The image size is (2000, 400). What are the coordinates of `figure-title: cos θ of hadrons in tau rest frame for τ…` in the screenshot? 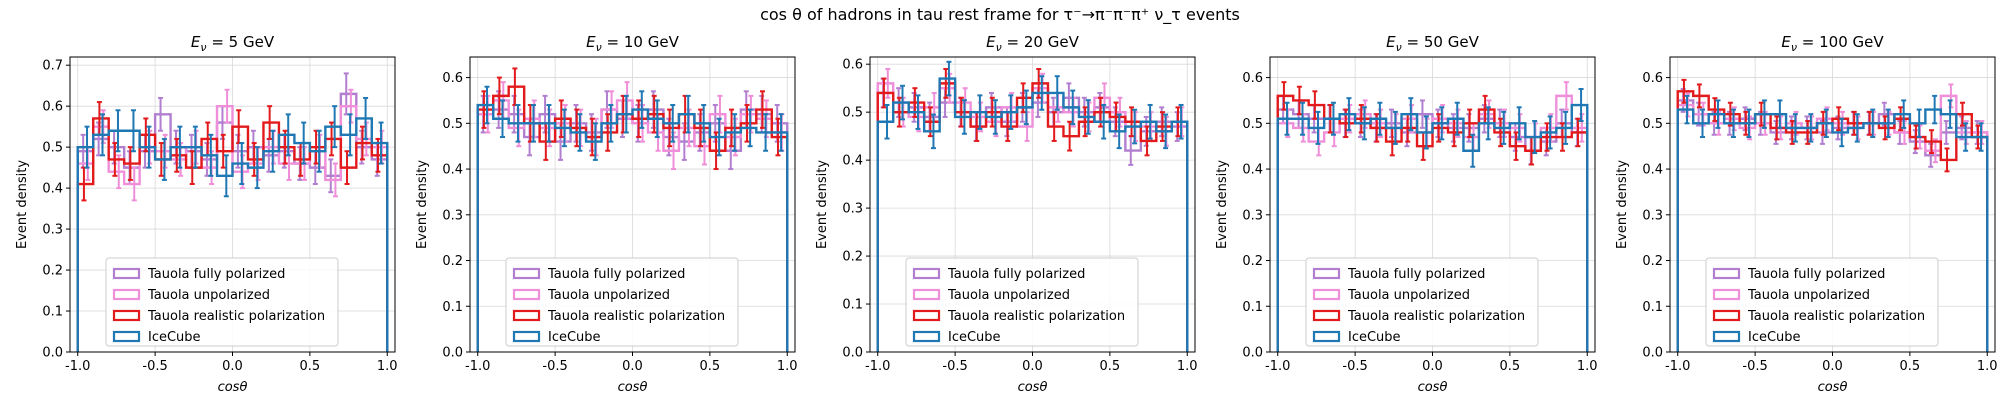 It's located at (1000, 15).